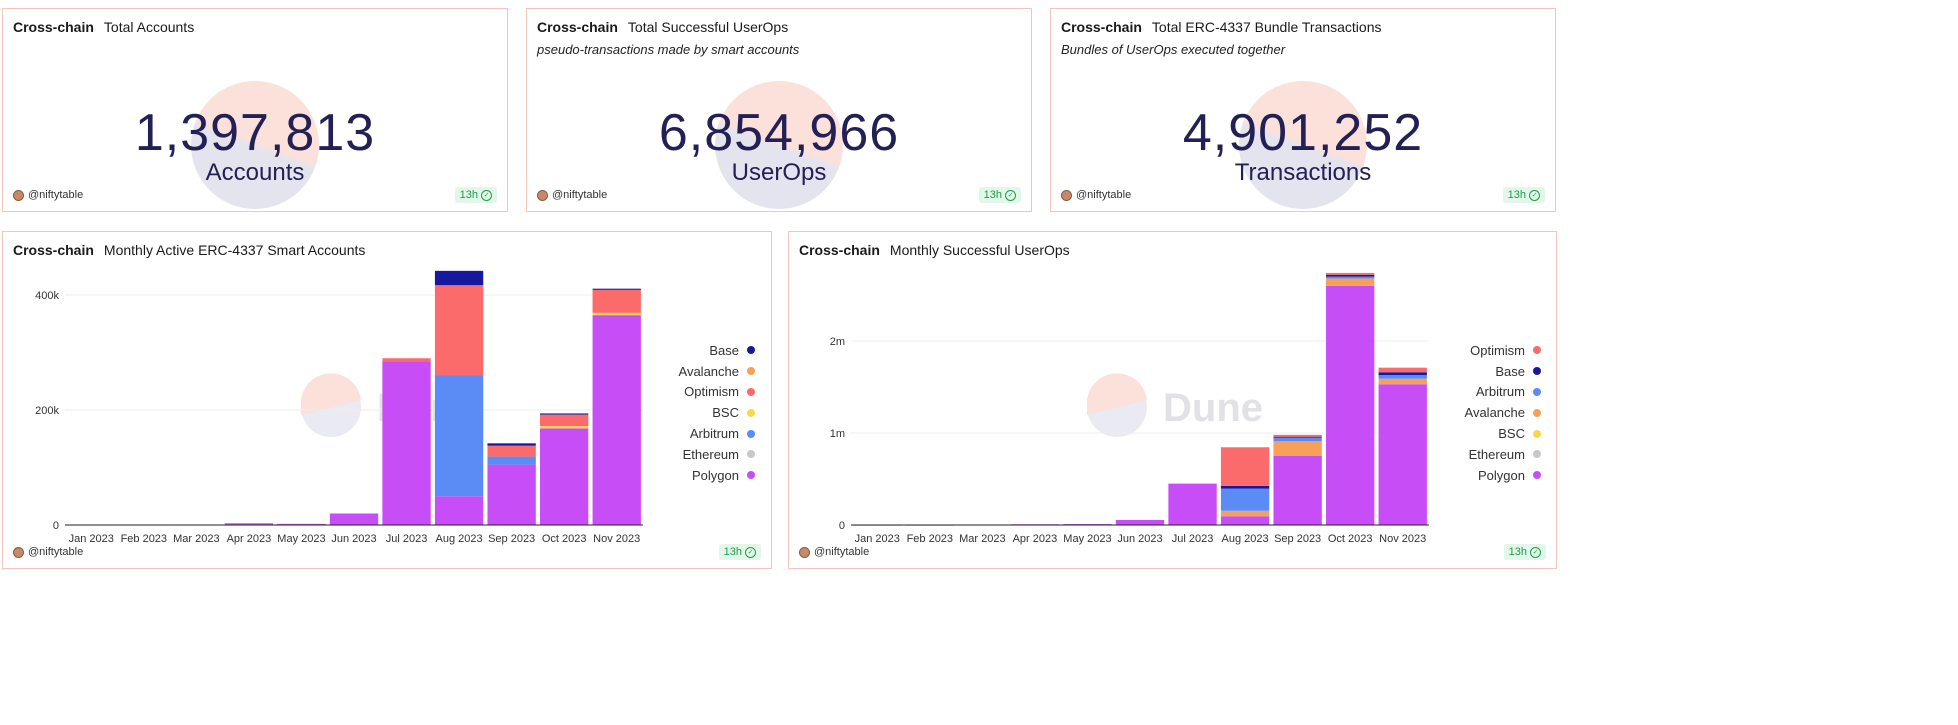 The height and width of the screenshot is (725, 1958). I want to click on legend-label: Avalanche, so click(1494, 413).